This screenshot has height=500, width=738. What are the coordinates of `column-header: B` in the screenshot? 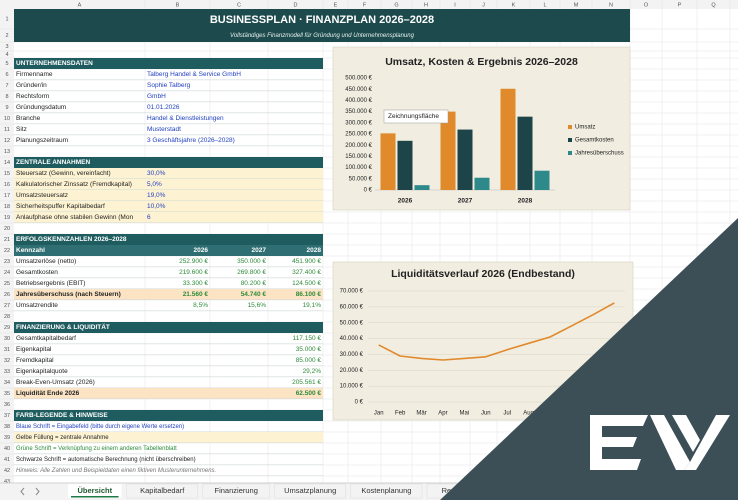 It's located at (178, 5).